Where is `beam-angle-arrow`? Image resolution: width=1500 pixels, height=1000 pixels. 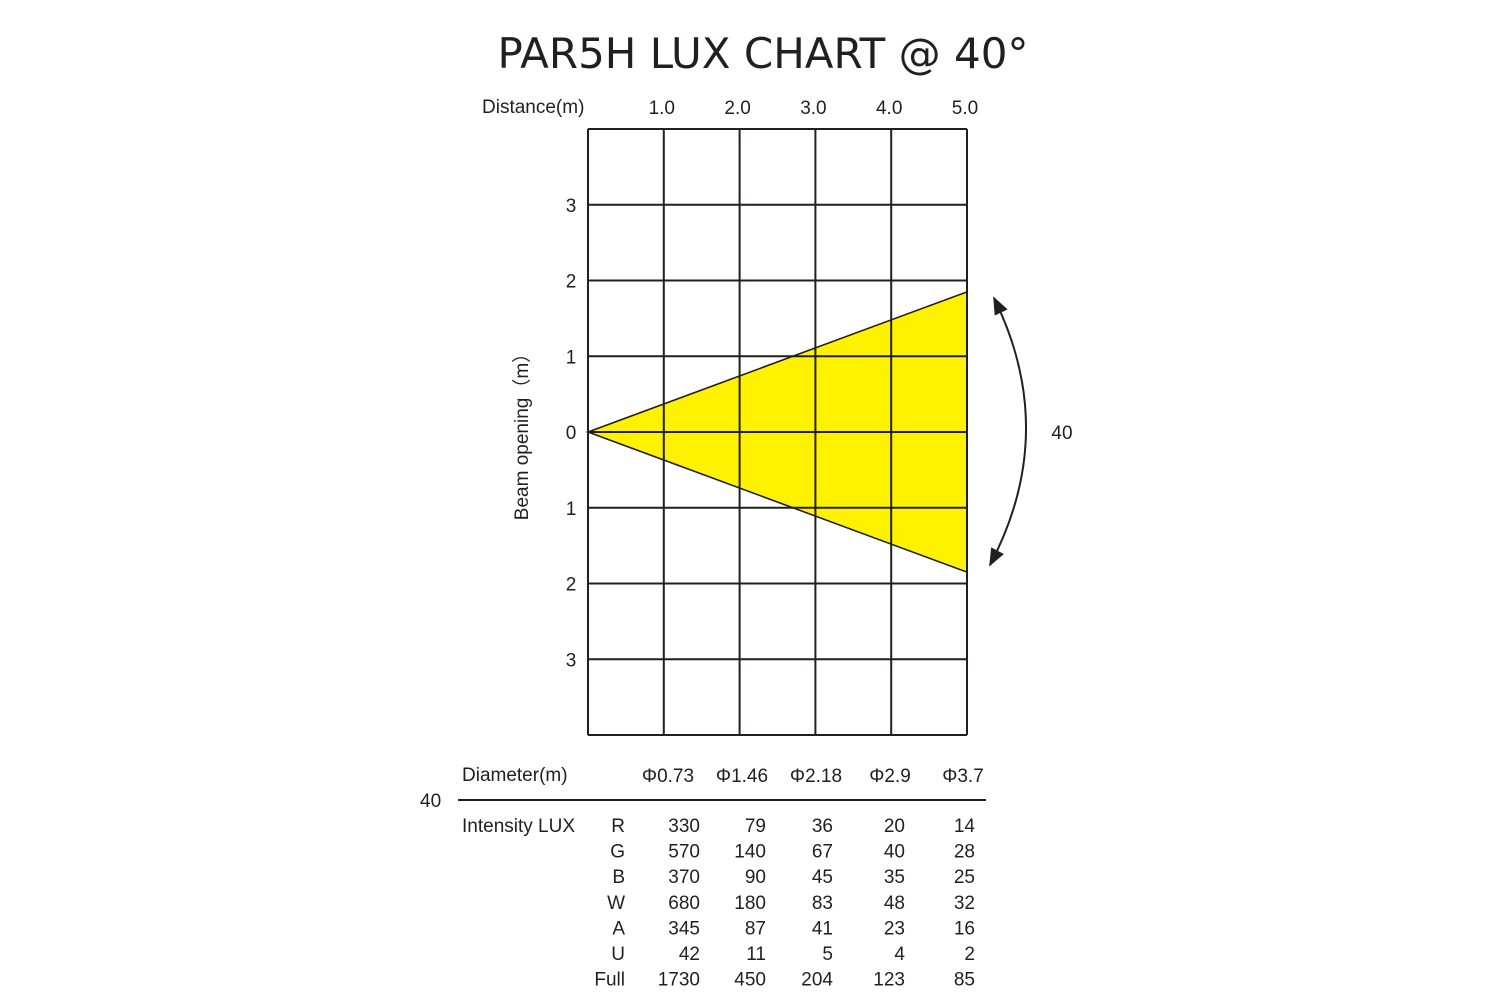
beam-angle-arrow is located at coordinates (1008, 431).